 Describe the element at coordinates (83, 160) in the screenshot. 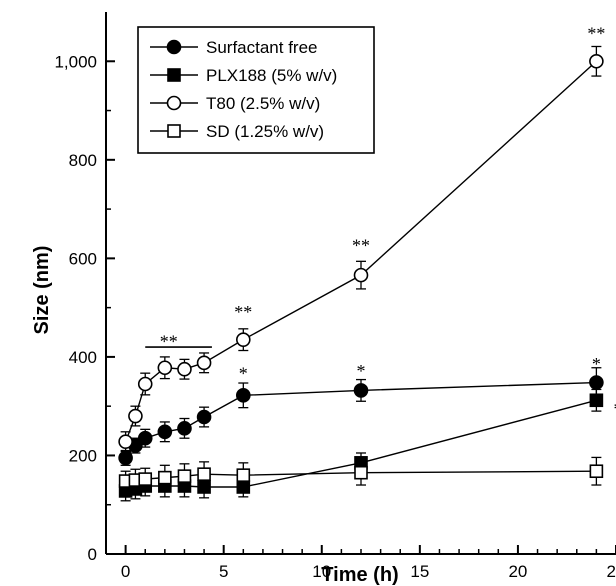

I see `y-tick-label: 800` at that location.